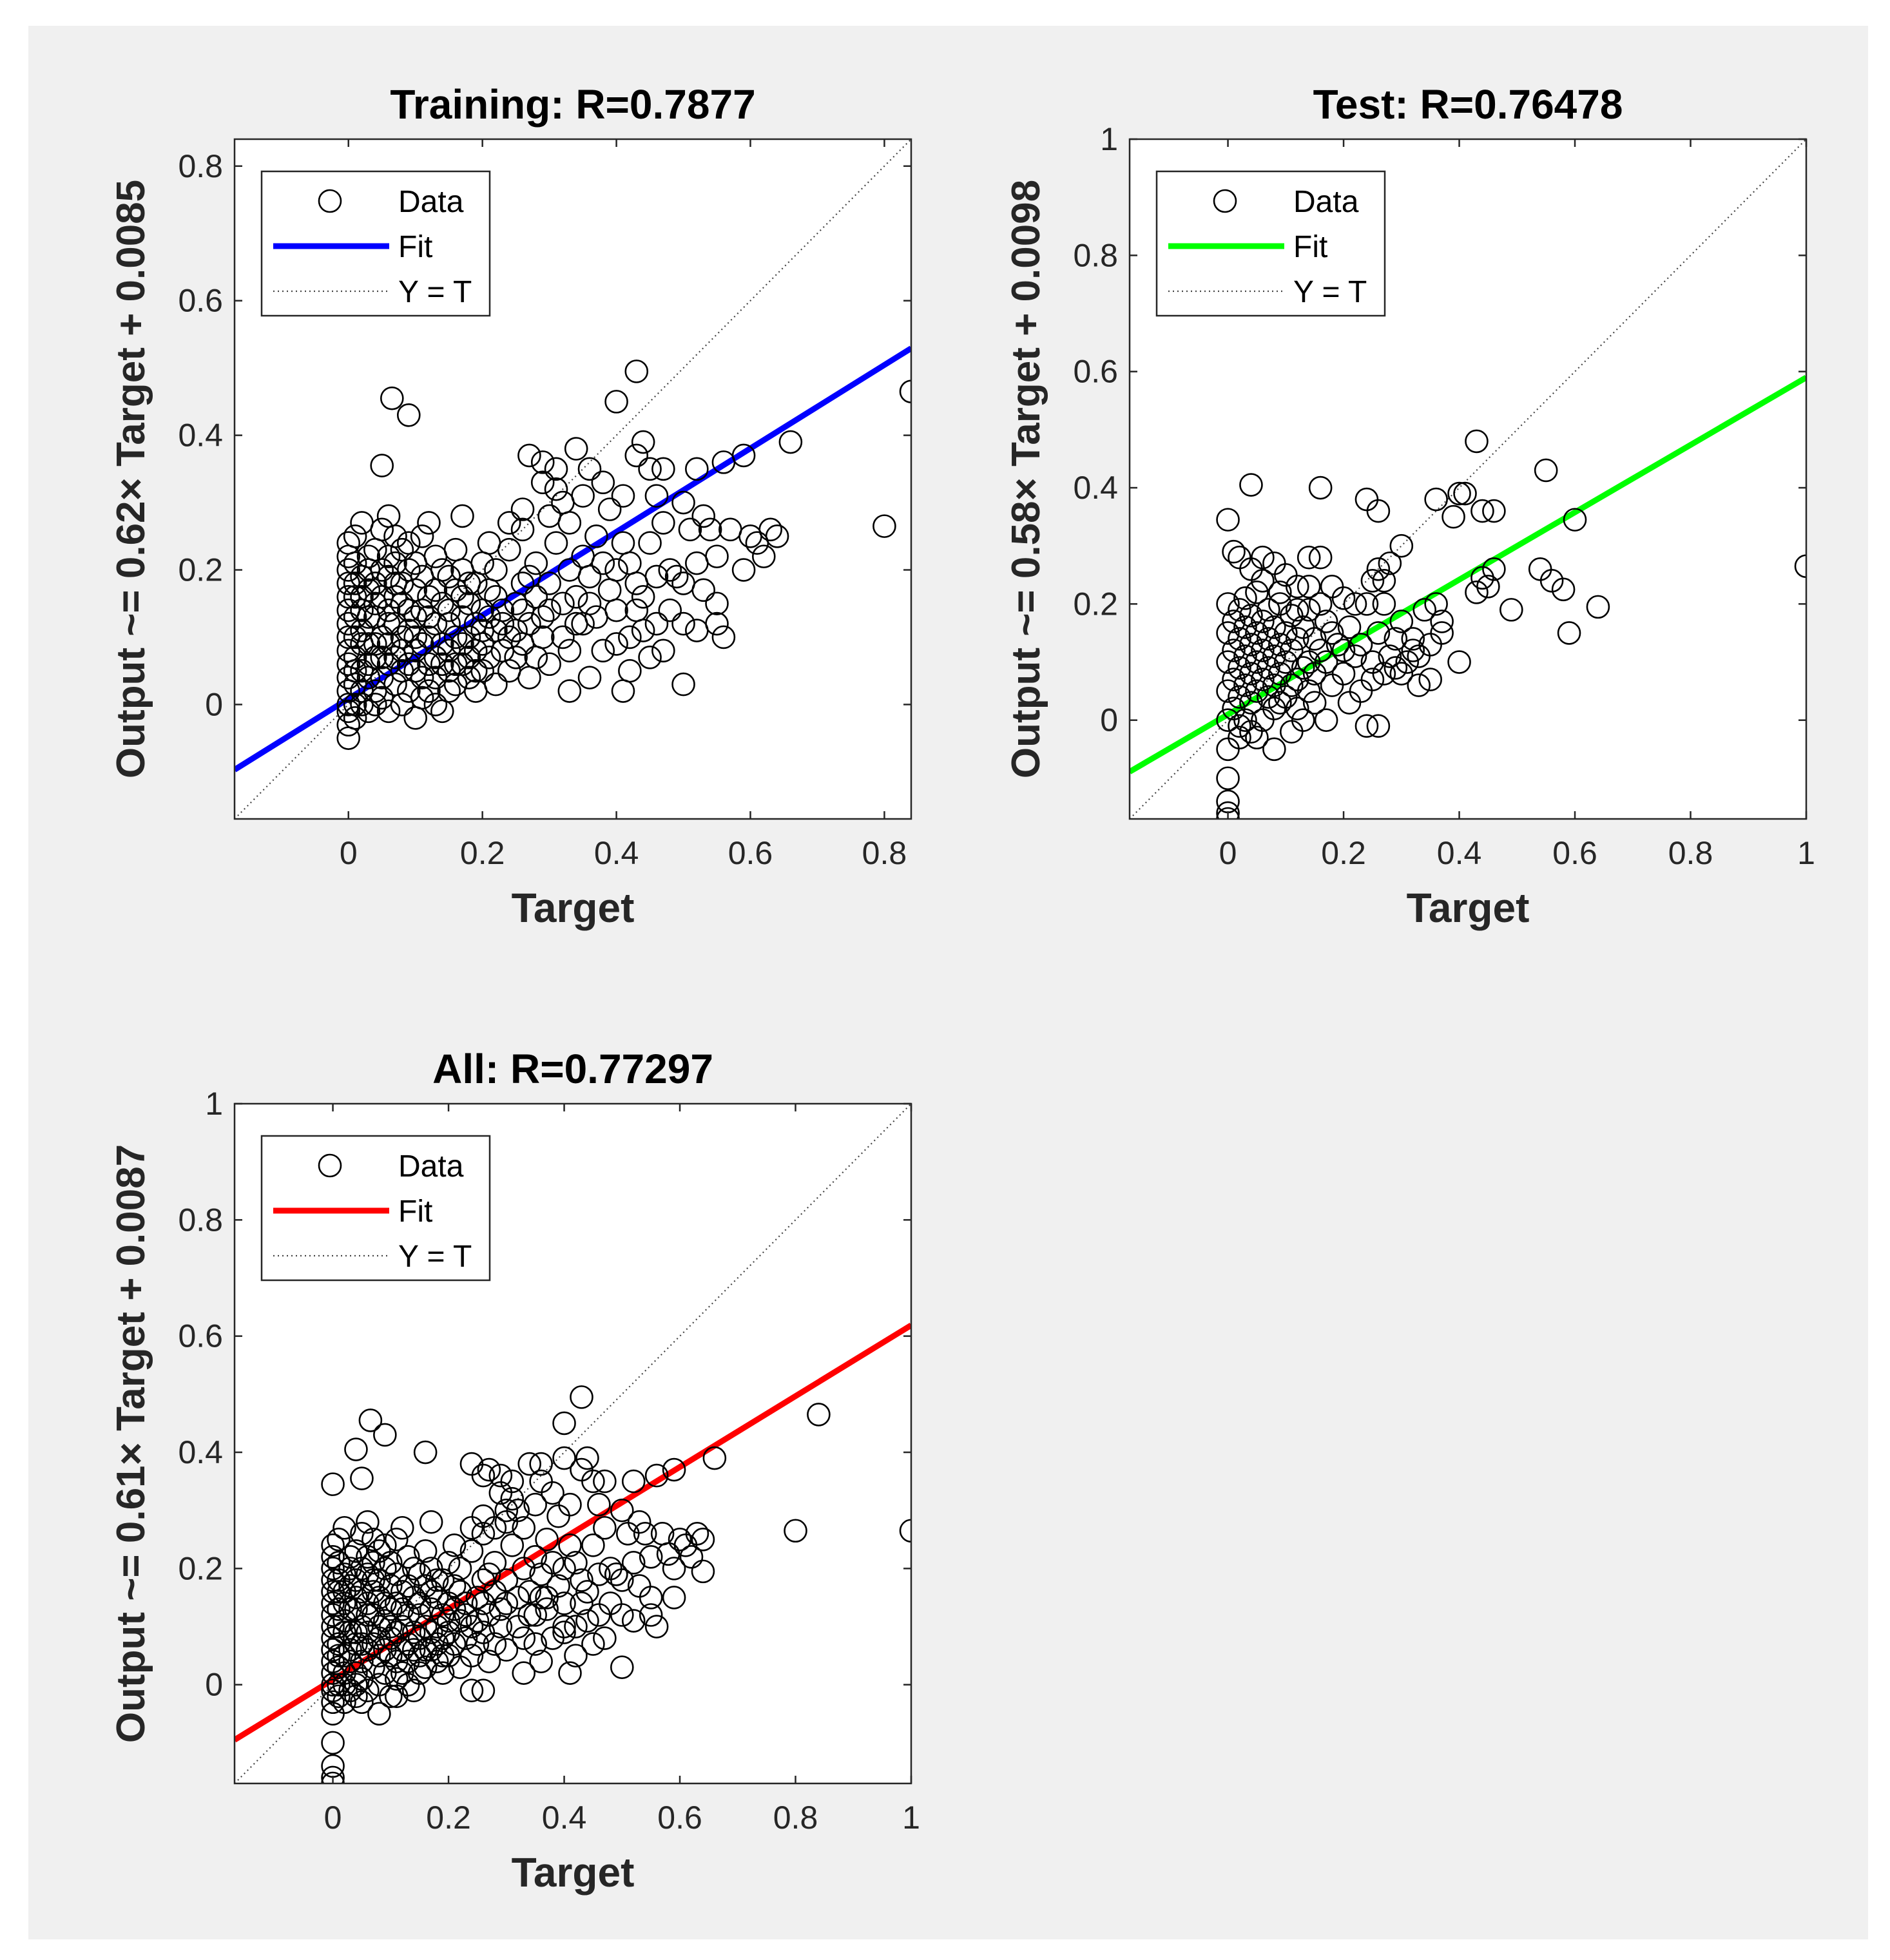 The height and width of the screenshot is (1960, 1890). What do you see at coordinates (1228, 853) in the screenshot?
I see `x-tick-label: 0` at bounding box center [1228, 853].